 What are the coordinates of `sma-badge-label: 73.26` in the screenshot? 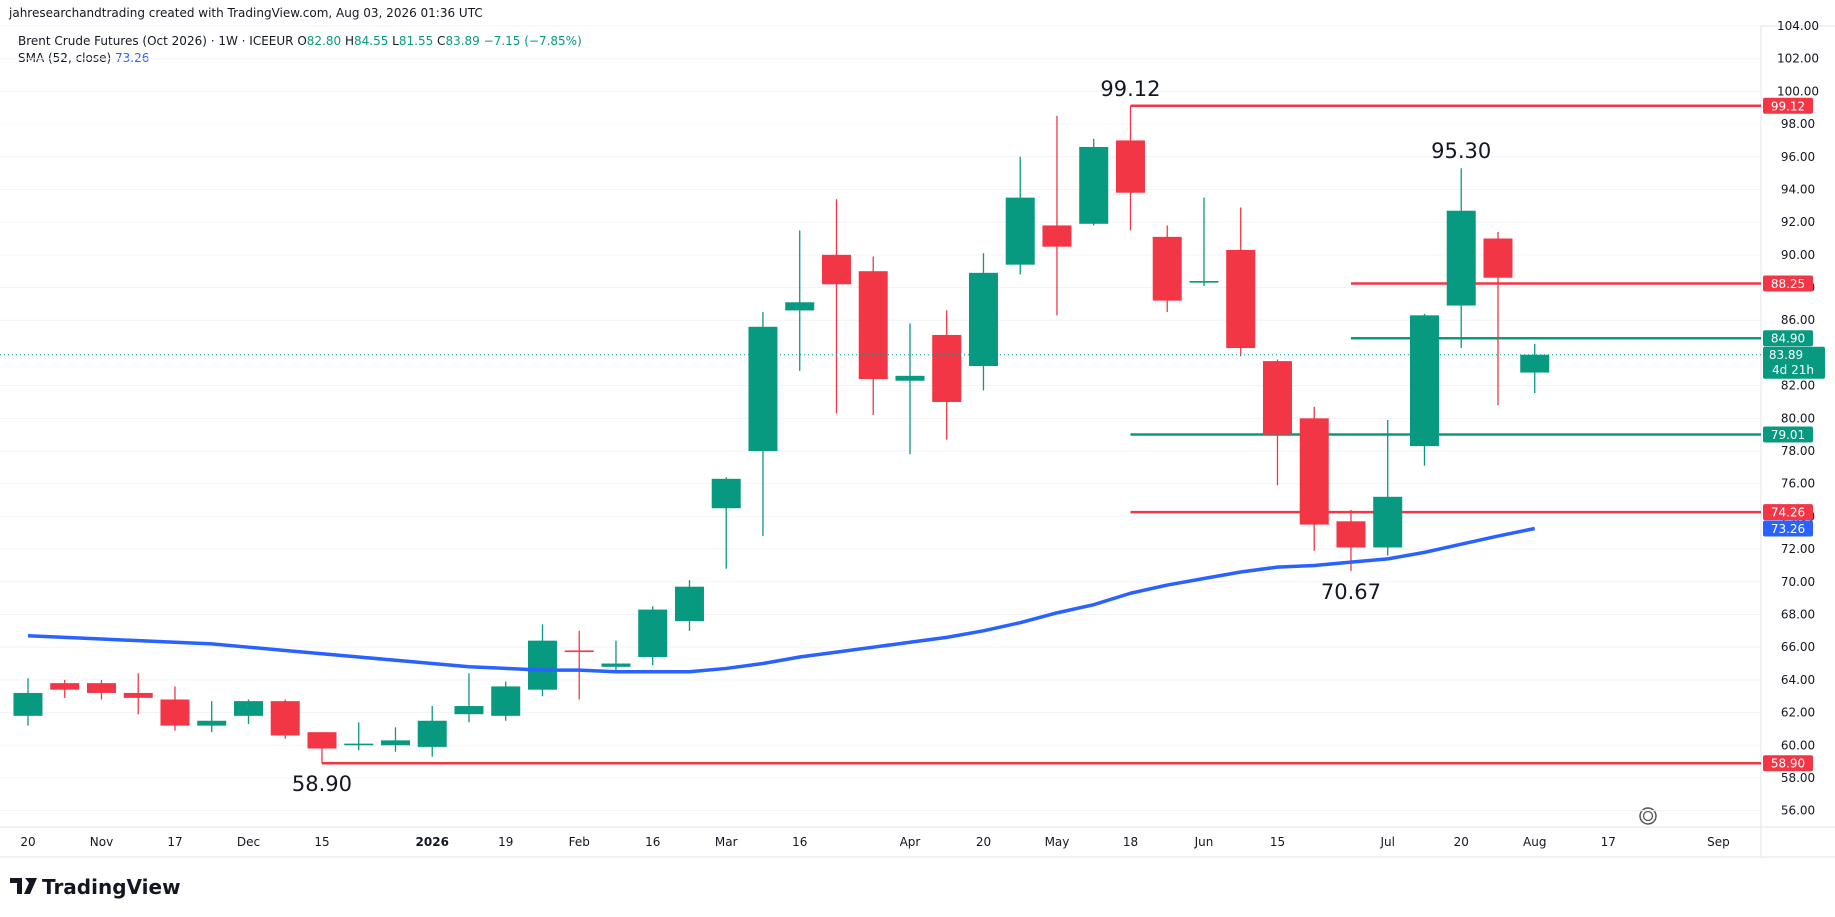 It's located at (1788, 529).